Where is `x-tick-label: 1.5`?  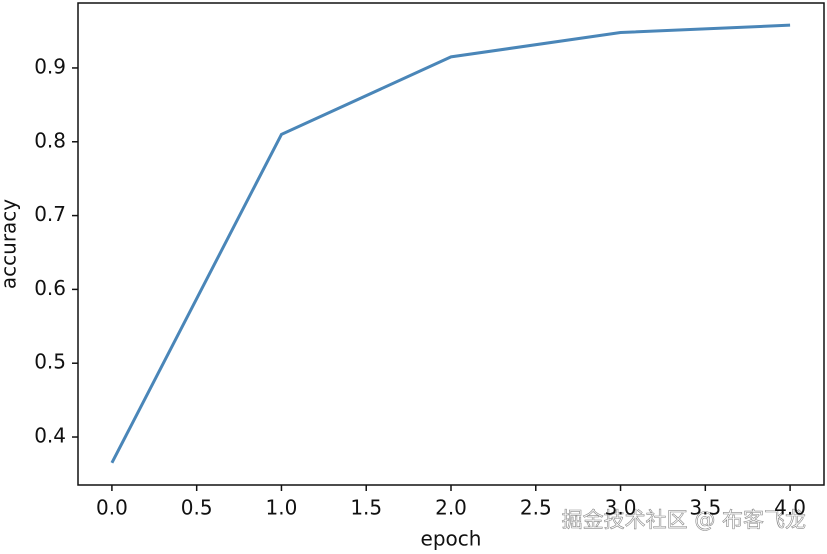 x-tick-label: 1.5 is located at coordinates (366, 508).